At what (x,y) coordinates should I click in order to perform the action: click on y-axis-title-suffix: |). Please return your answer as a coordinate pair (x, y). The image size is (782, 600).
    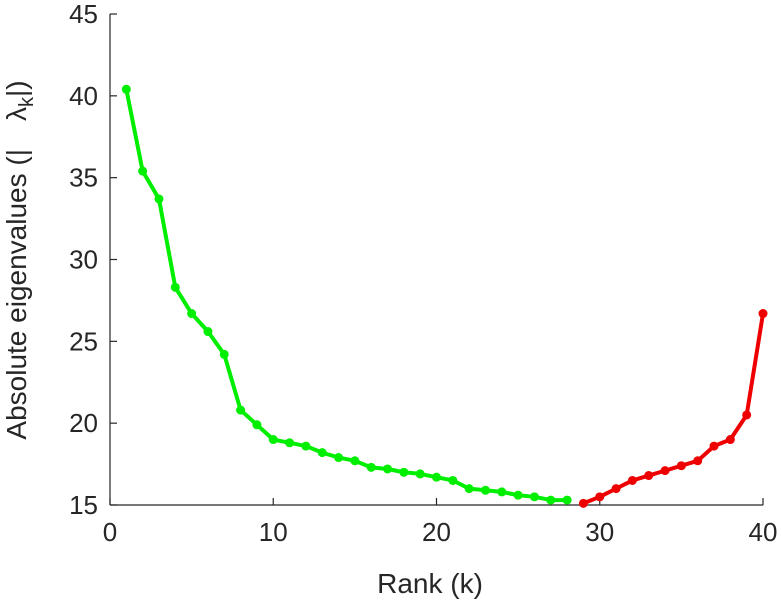
    Looking at the image, I should click on (16, 88).